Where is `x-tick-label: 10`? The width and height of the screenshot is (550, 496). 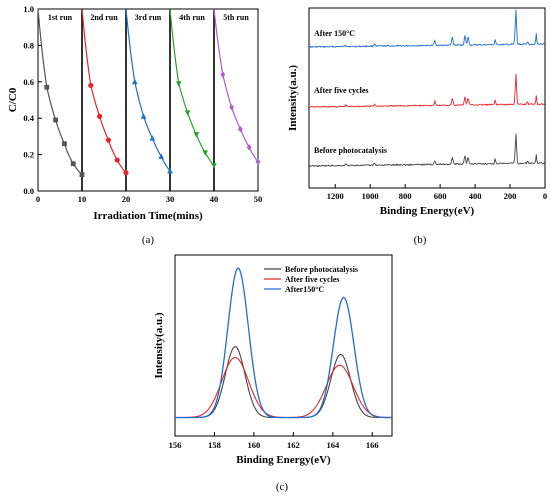 x-tick-label: 10 is located at coordinates (82, 199).